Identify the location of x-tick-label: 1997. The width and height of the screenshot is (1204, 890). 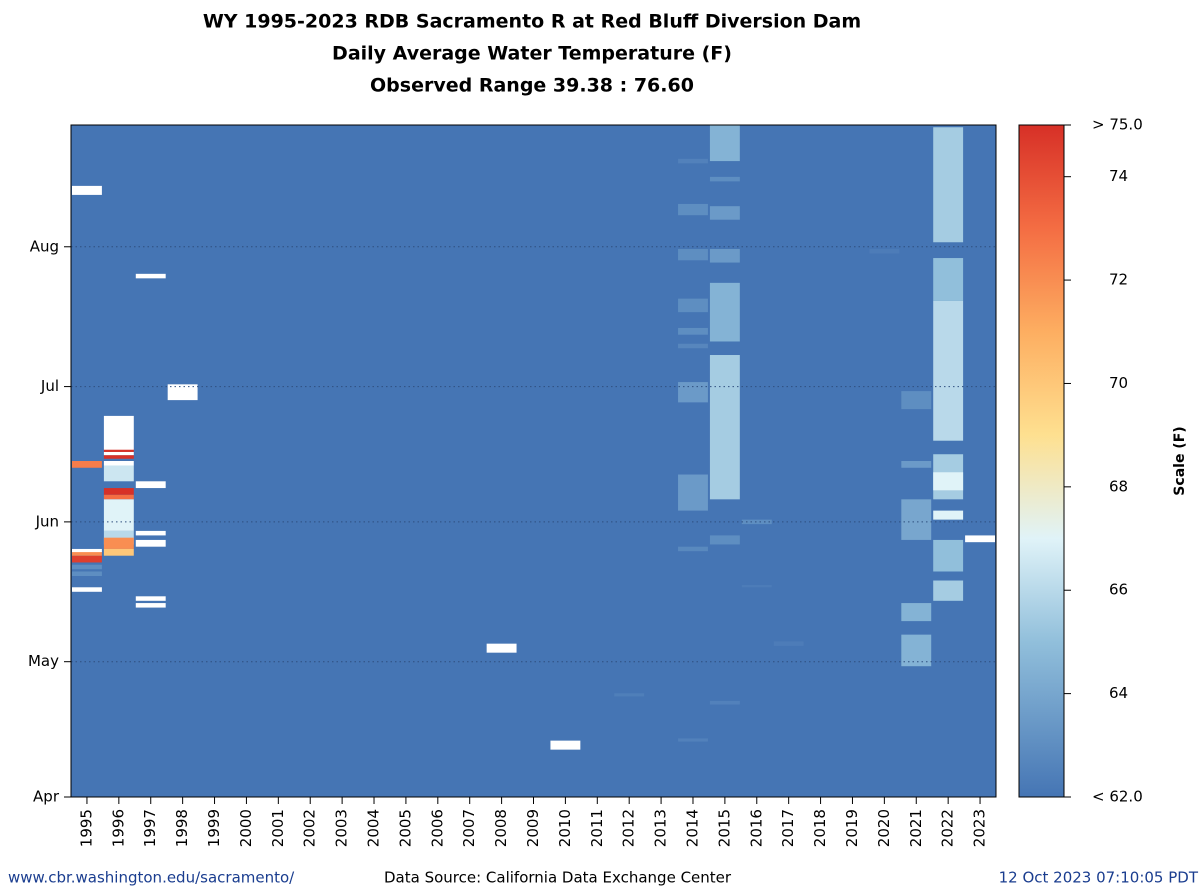
(150, 828).